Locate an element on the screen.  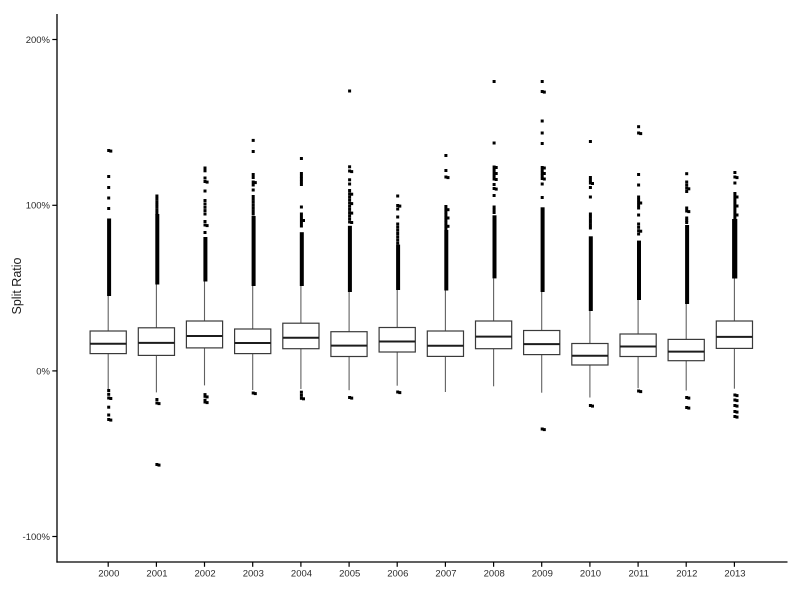
svg-text: 100% is located at coordinates (38, 206).